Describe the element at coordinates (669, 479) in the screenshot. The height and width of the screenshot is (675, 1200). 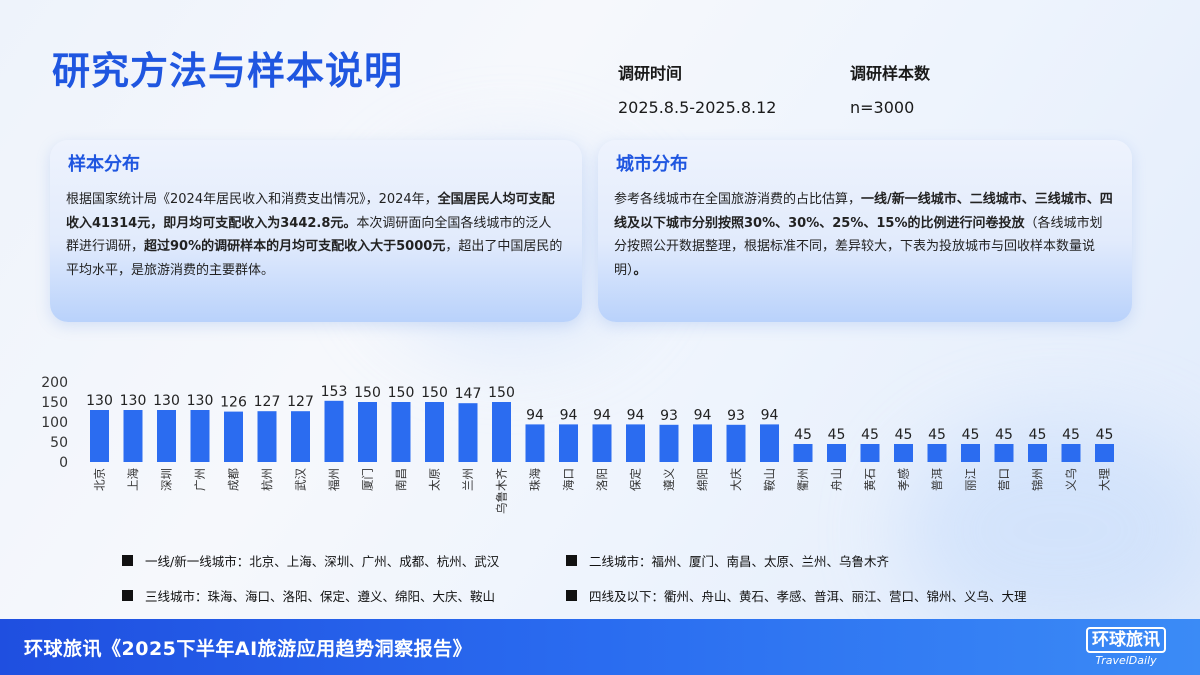
I see `x-tick-label: 遵义` at that location.